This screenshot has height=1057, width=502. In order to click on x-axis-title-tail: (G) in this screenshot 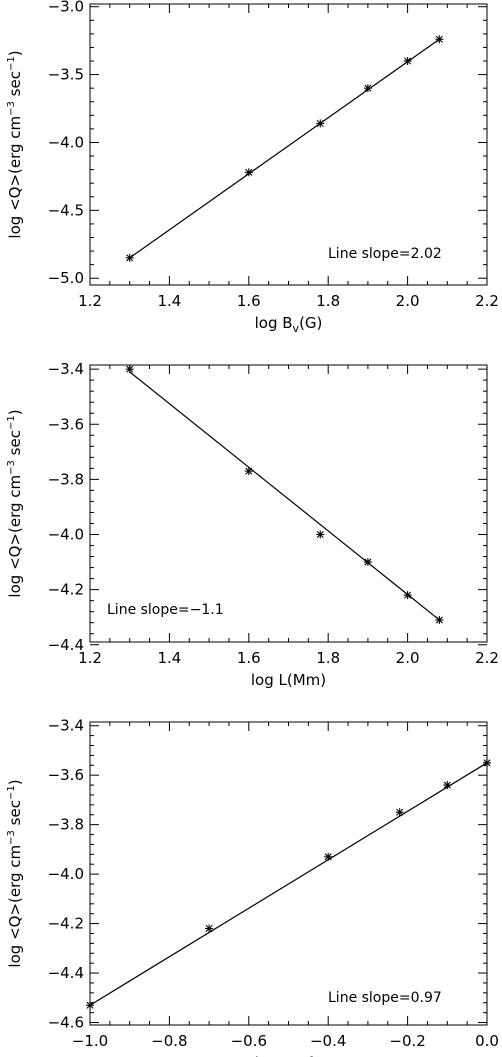, I will do `click(310, 323)`.